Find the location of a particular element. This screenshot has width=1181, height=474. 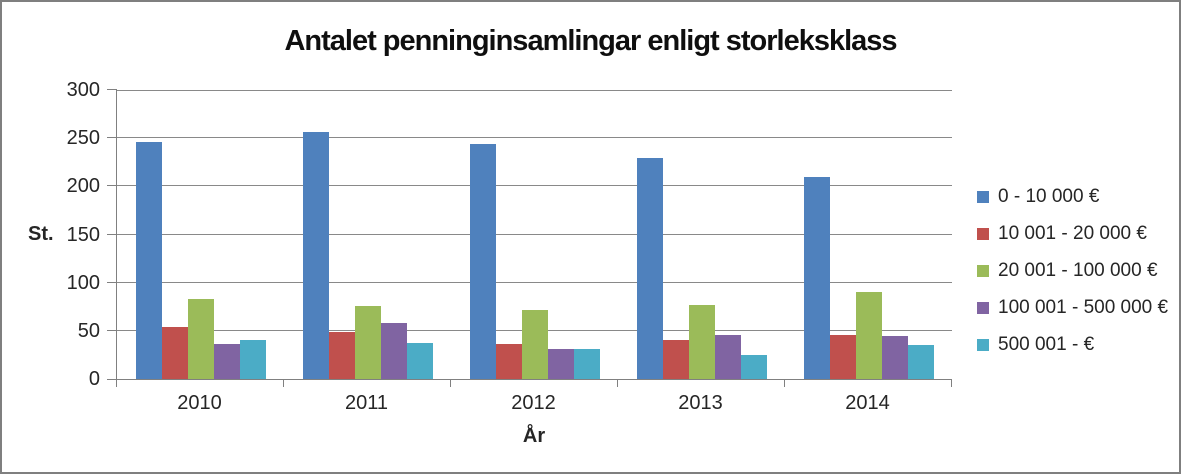

x-category-label: 2012 is located at coordinates (533, 403).